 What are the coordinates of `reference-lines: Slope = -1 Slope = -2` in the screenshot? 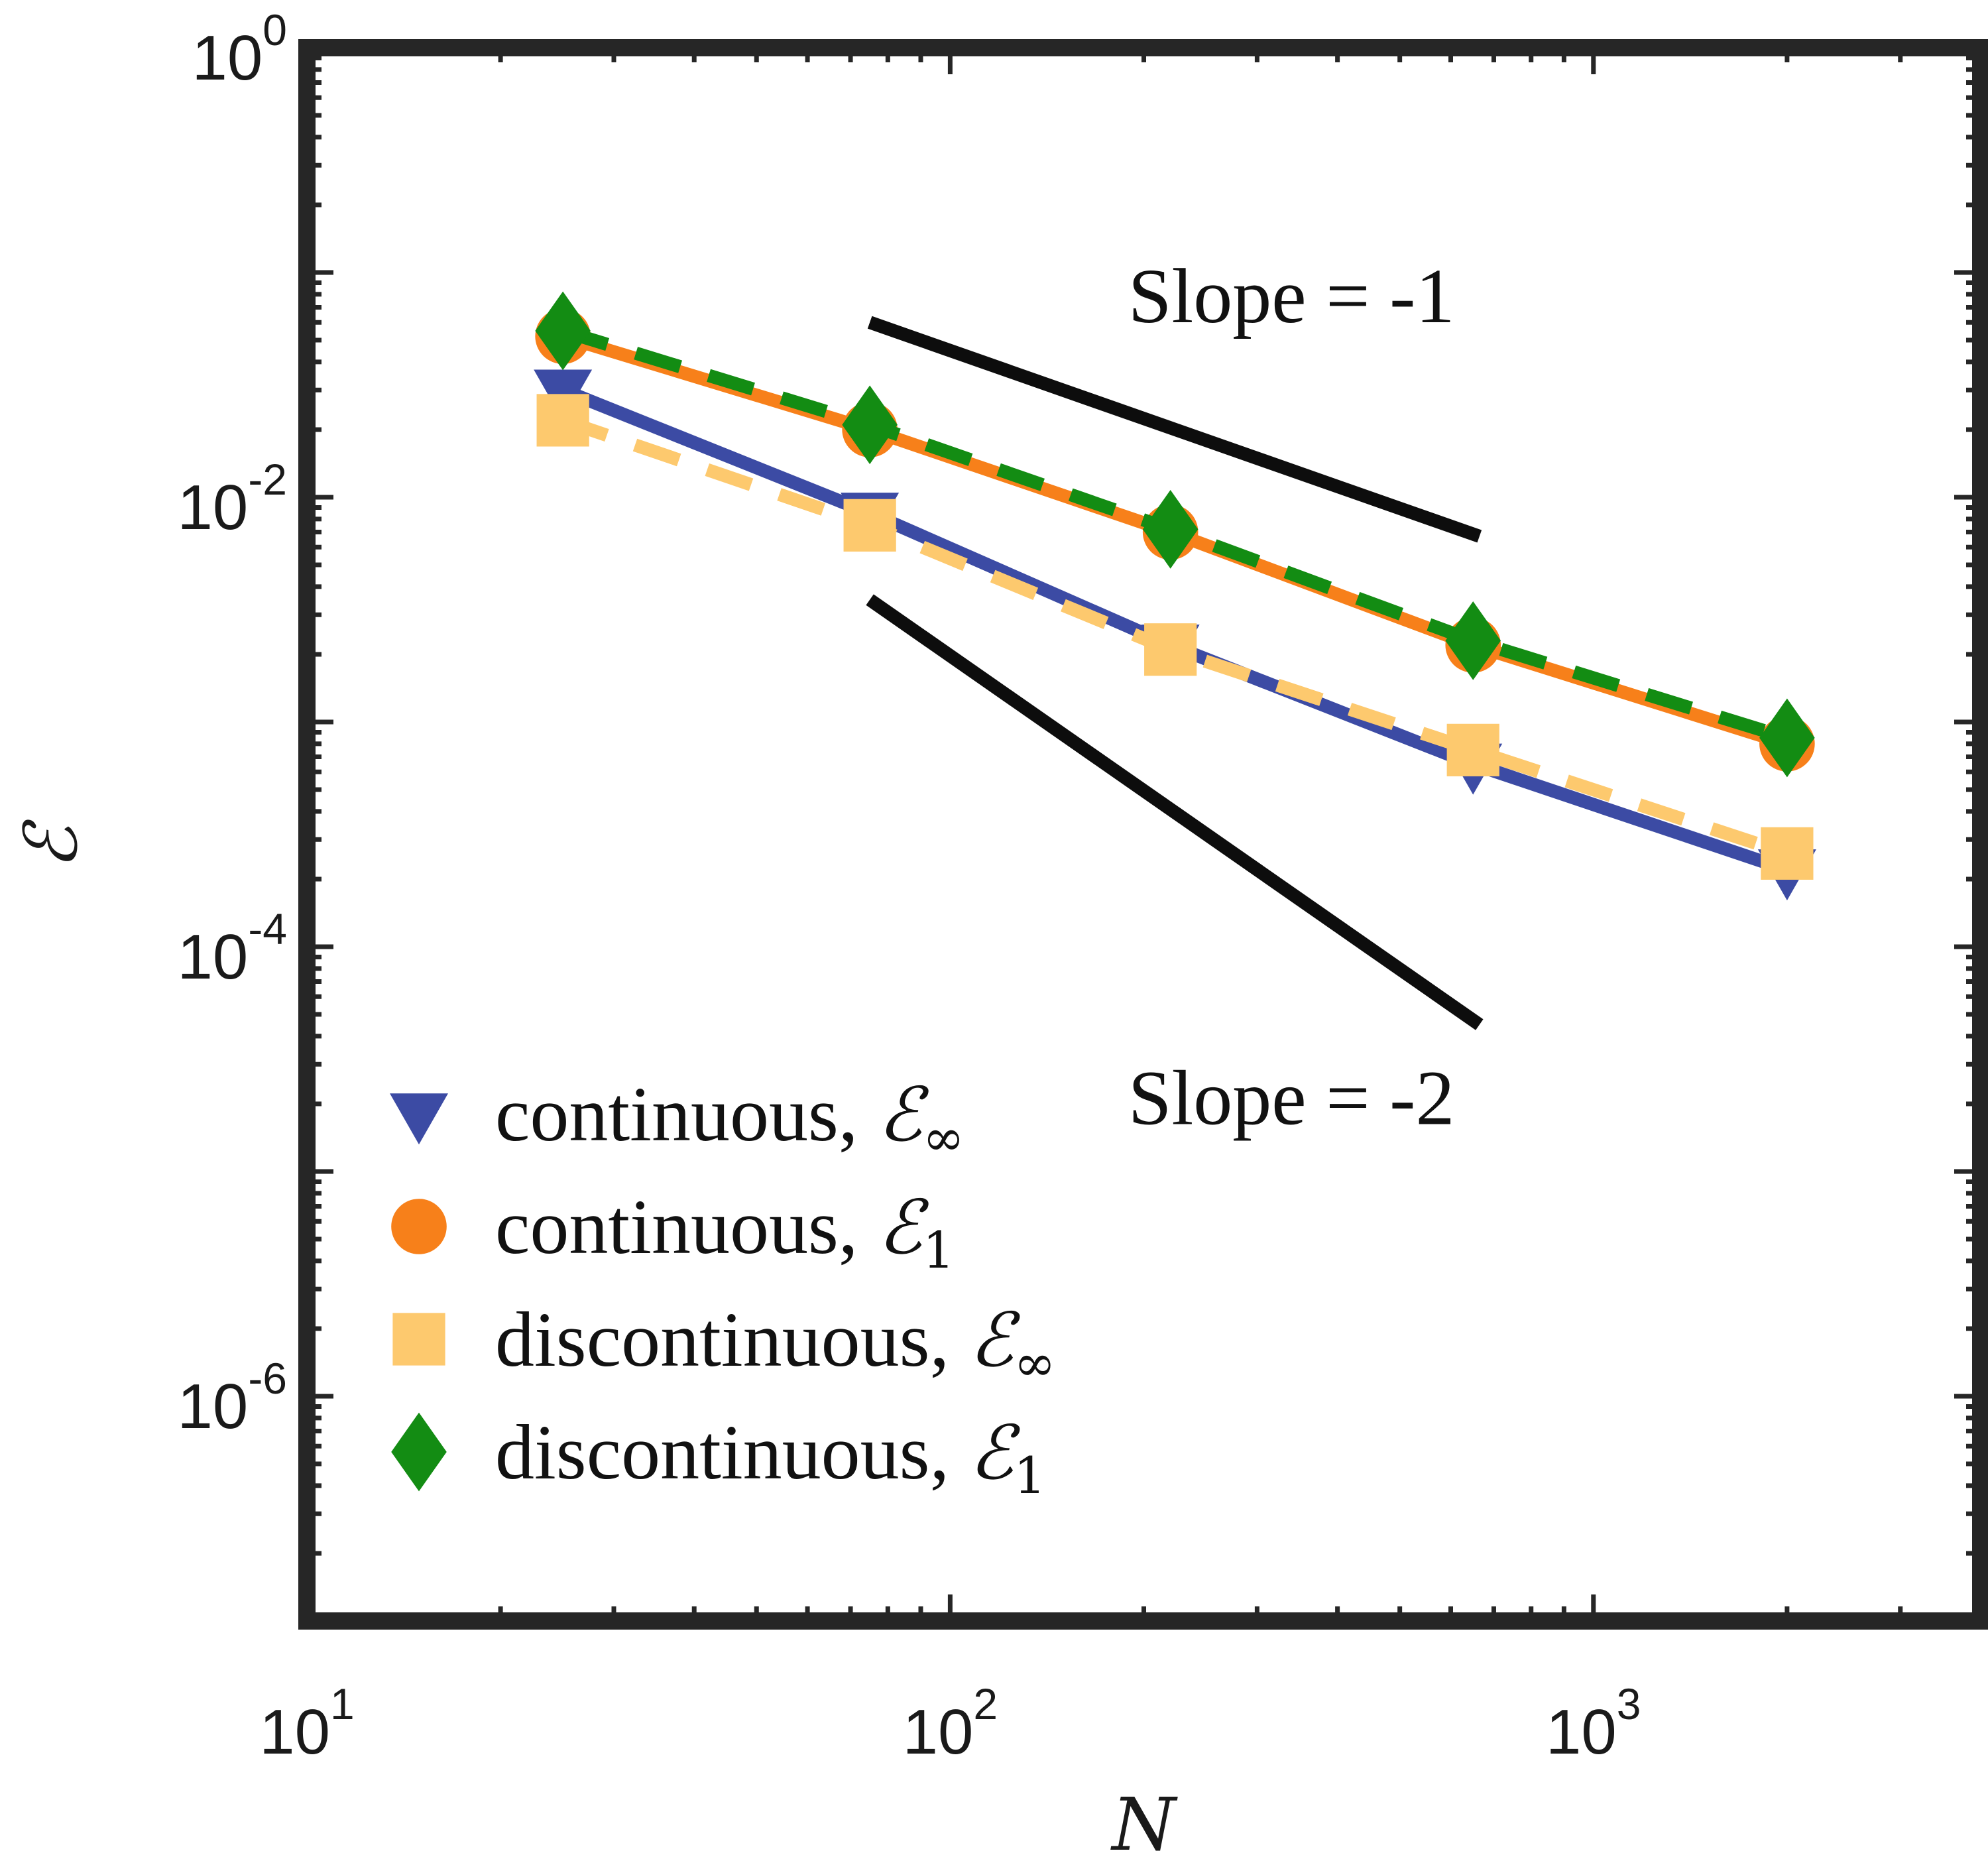 It's located at (1175, 697).